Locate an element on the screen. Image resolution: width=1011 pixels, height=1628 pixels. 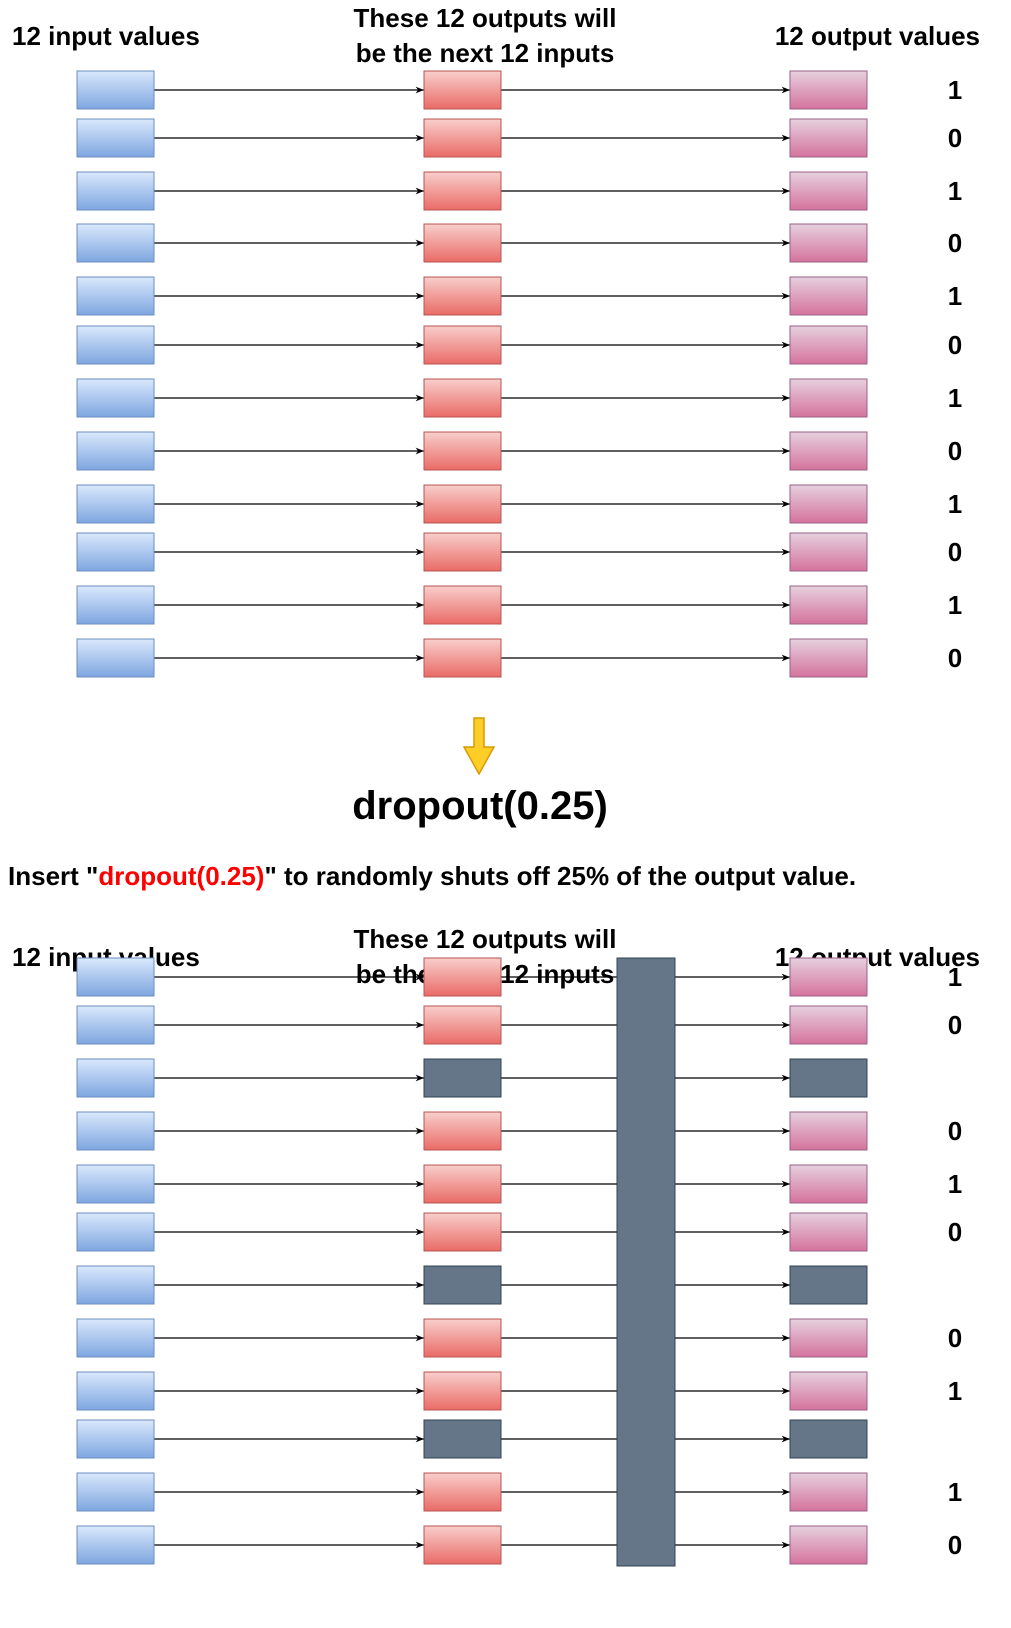
top-hidden-header-line2: be the next 12 inputs is located at coordinates (485, 53).